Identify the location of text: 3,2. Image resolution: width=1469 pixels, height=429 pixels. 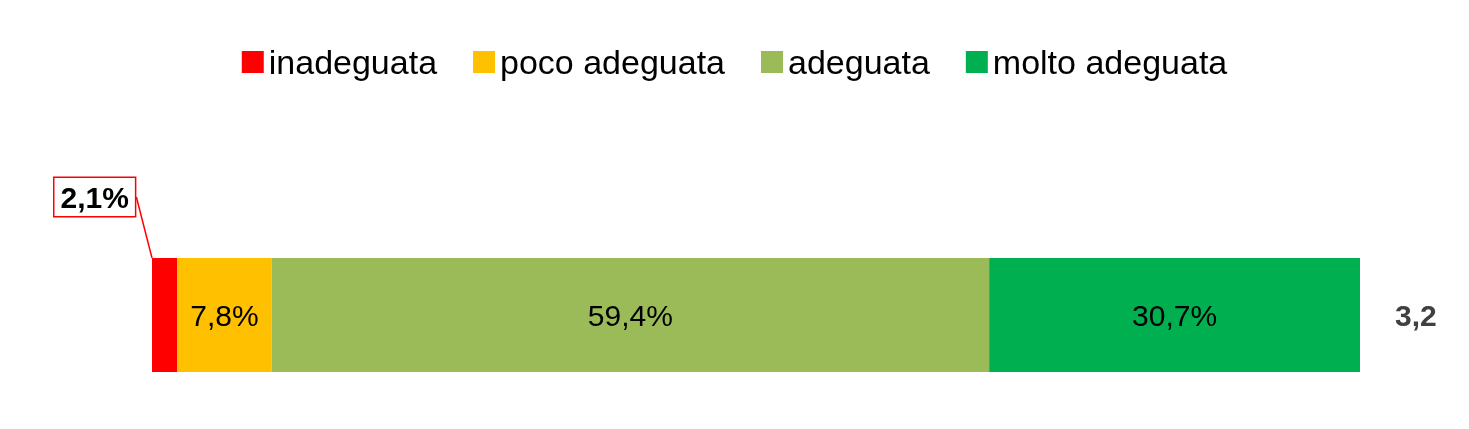
(1416, 315).